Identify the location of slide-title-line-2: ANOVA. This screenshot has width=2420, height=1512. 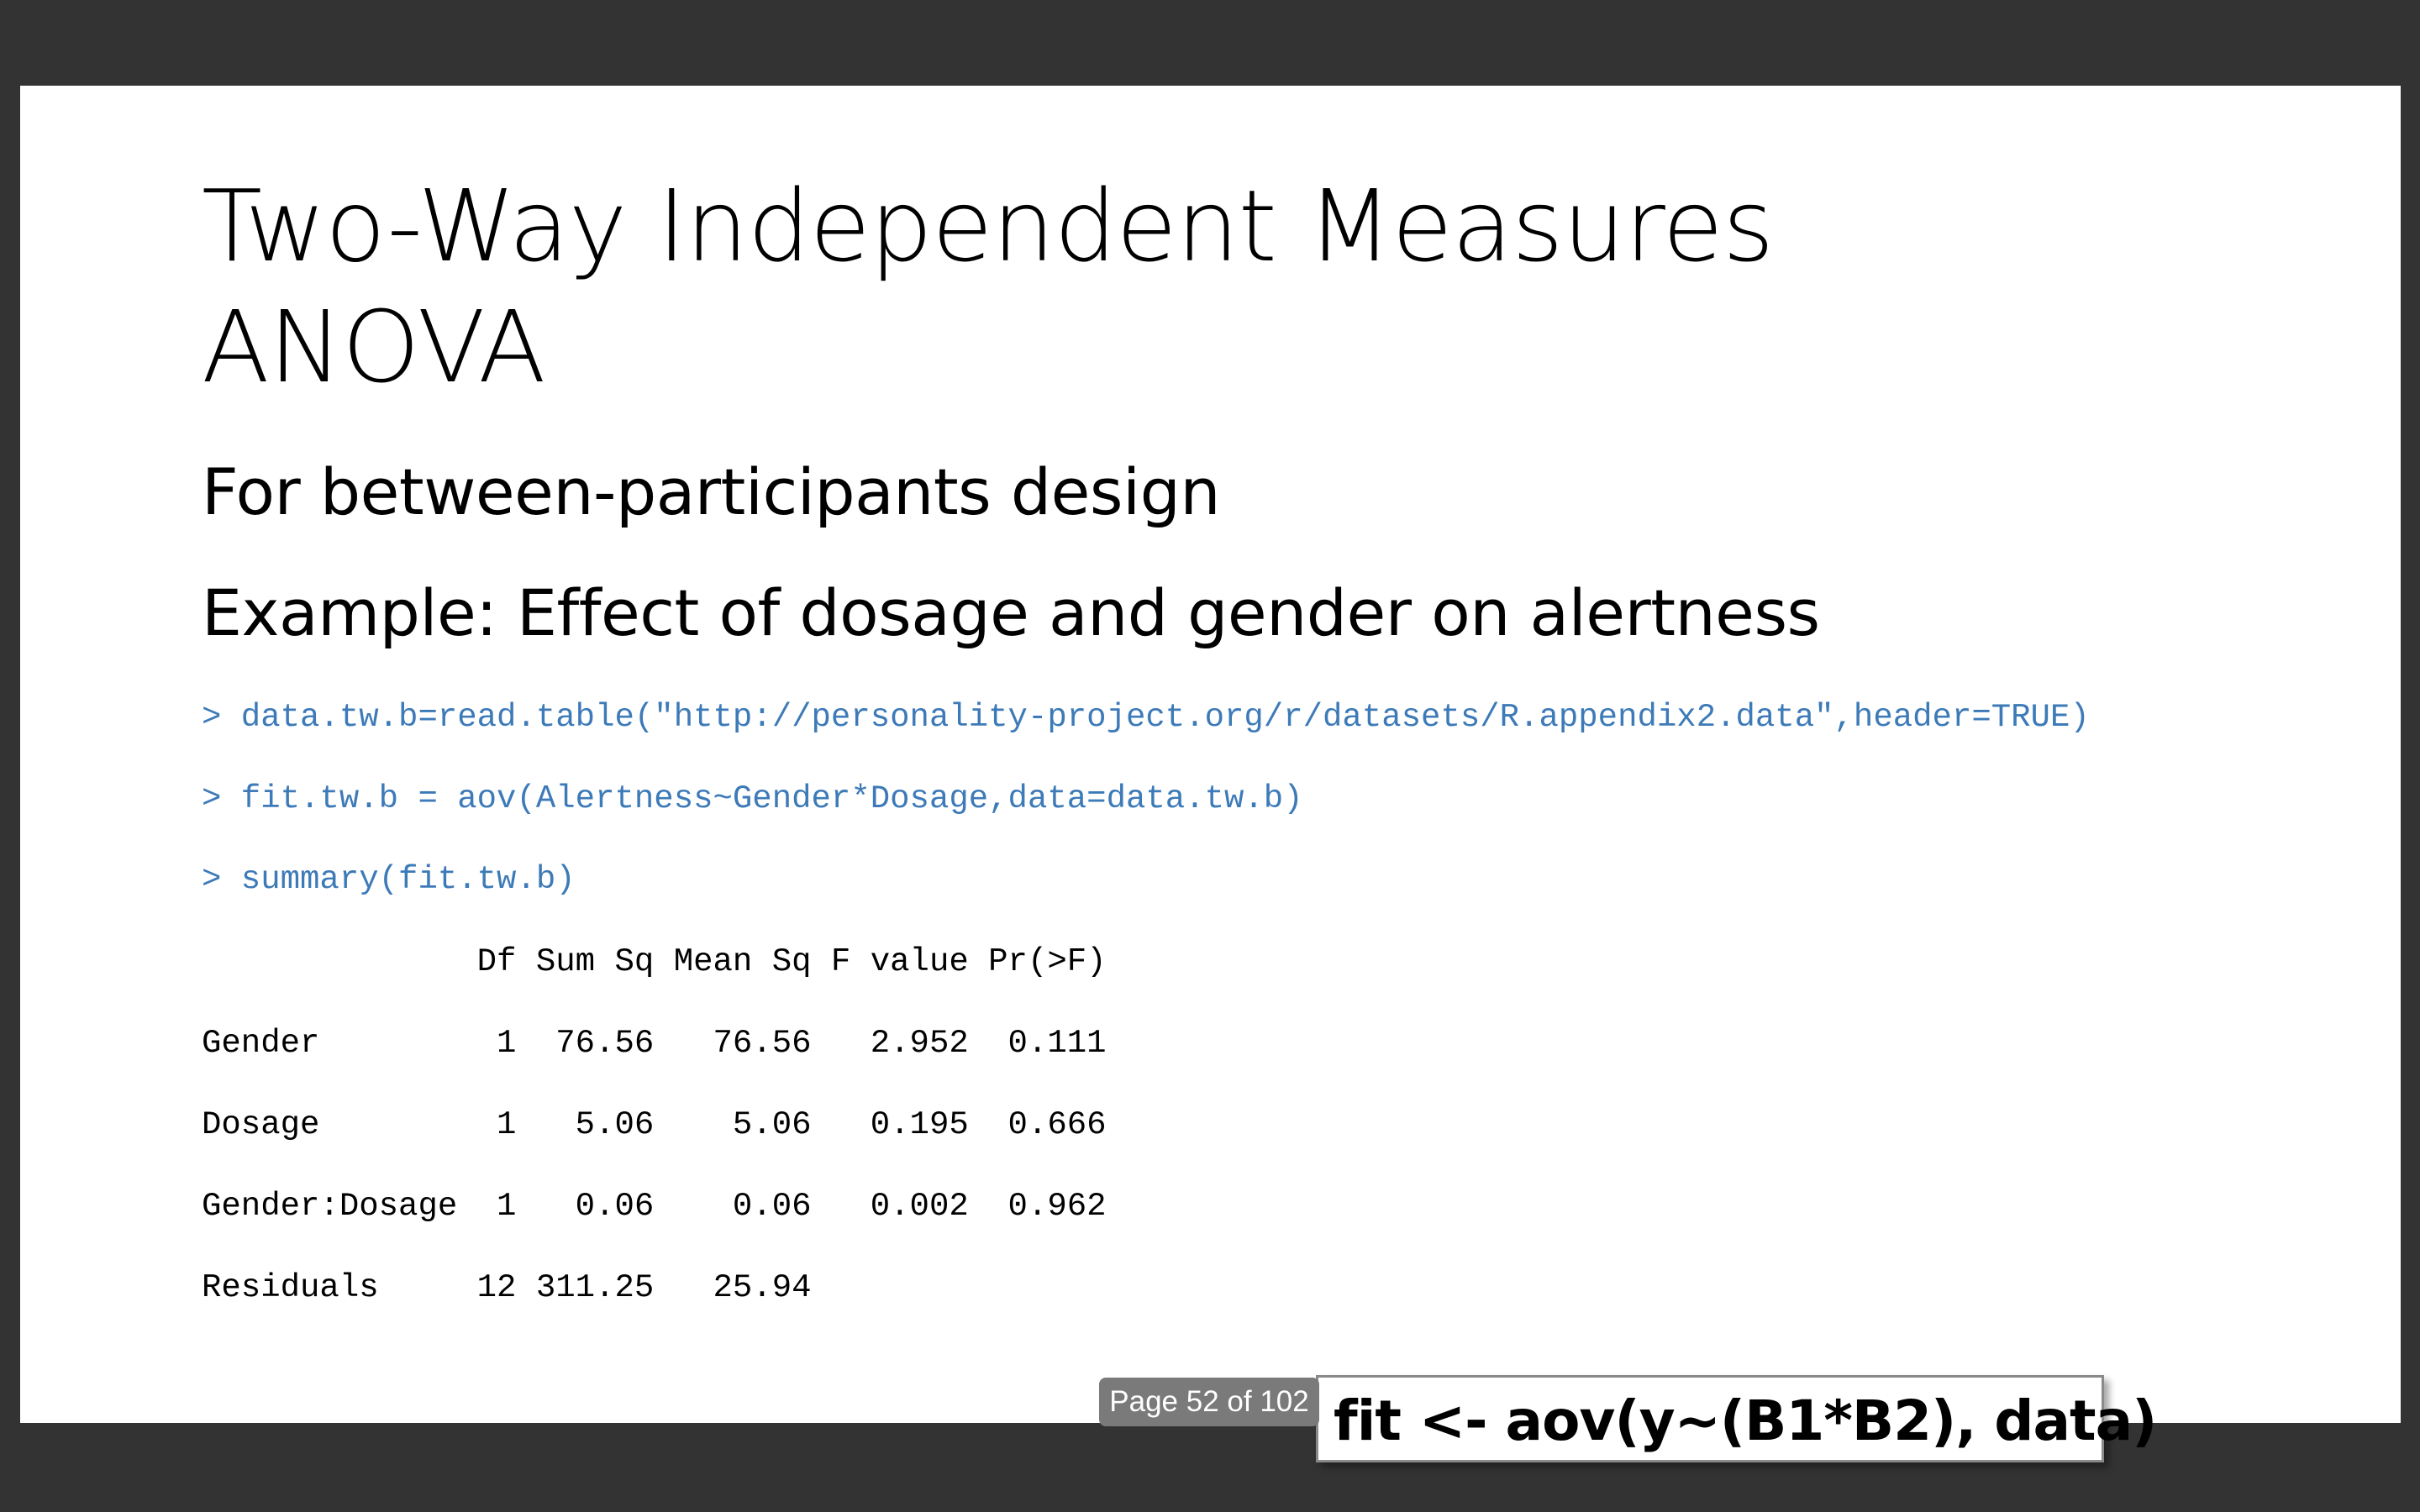
(374, 347).